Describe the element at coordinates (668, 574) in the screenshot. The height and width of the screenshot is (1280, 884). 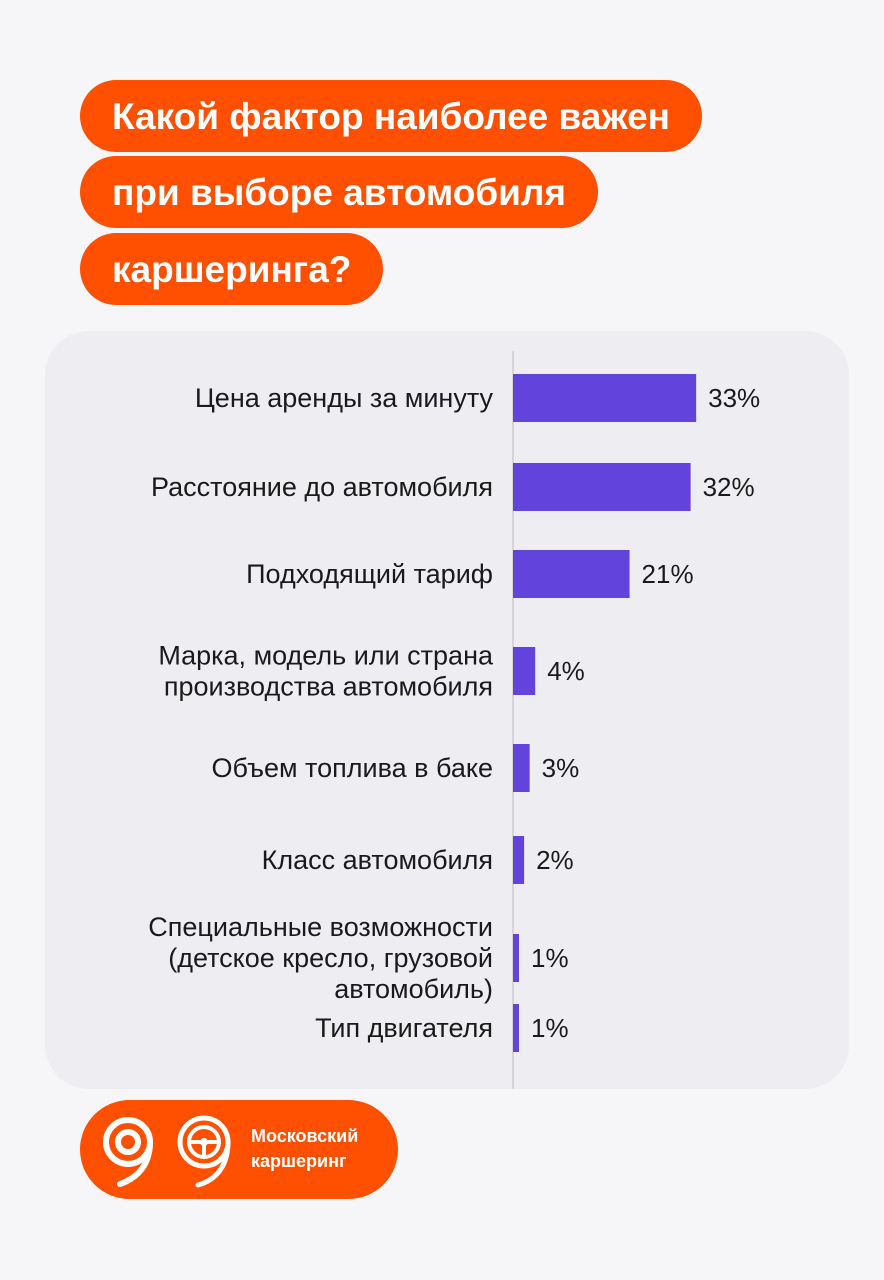
I see `value-label-3: 21%` at that location.